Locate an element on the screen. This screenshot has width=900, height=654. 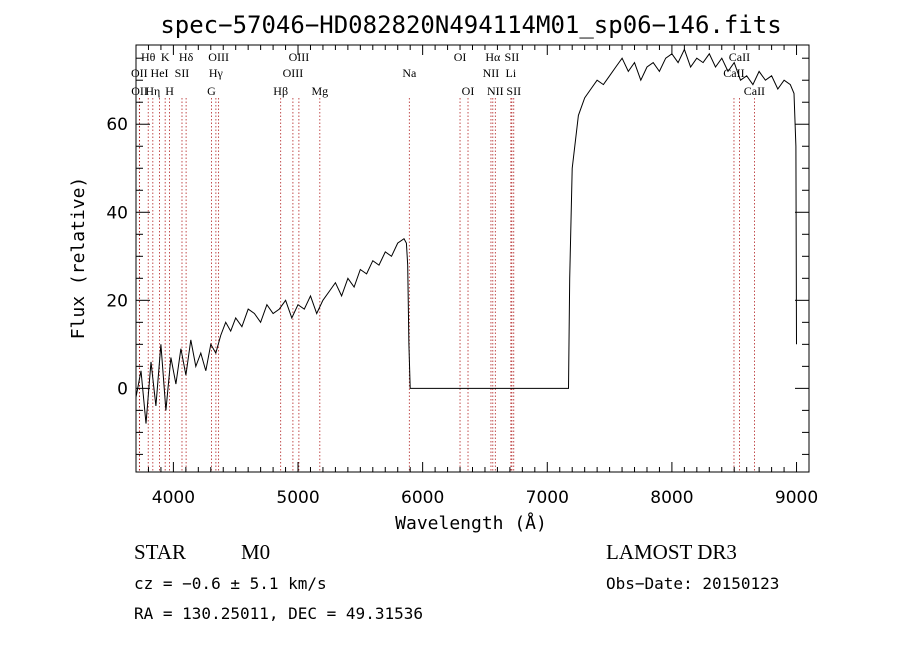
y-tick-label: 0 is located at coordinates (122, 389).